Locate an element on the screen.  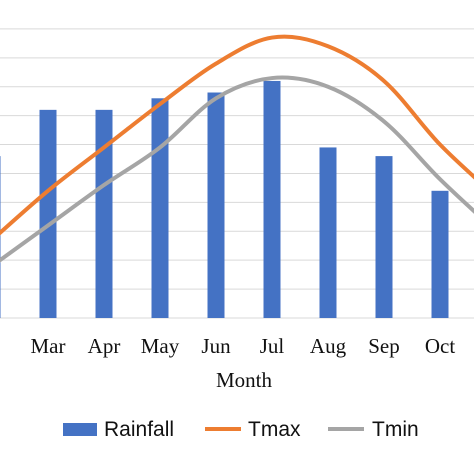
bar-rainfall-may is located at coordinates (160, 208).